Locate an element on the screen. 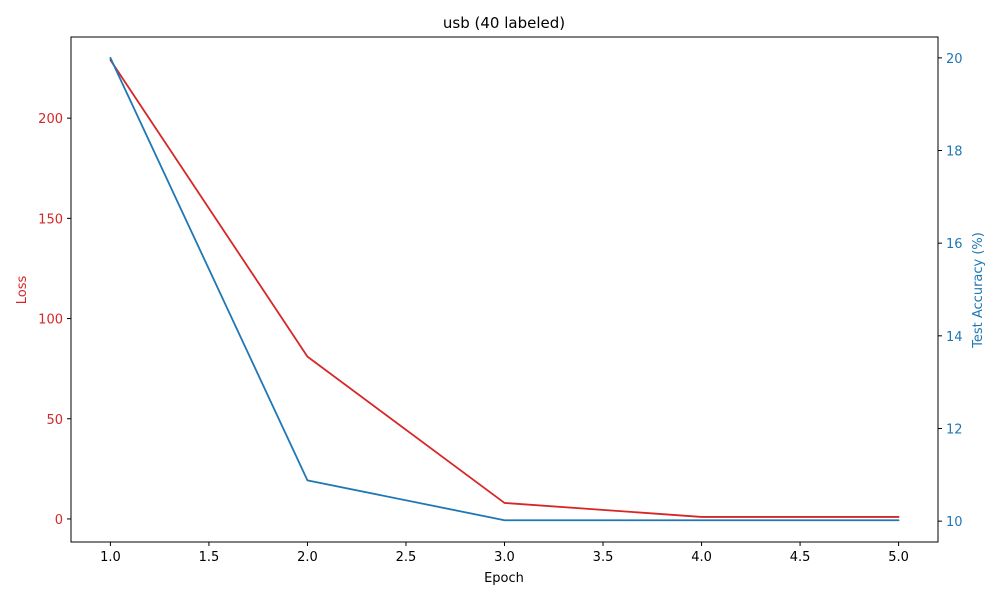 Image resolution: width=1000 pixels, height=600 pixels. x-tick-label: 3.5 is located at coordinates (603, 557).